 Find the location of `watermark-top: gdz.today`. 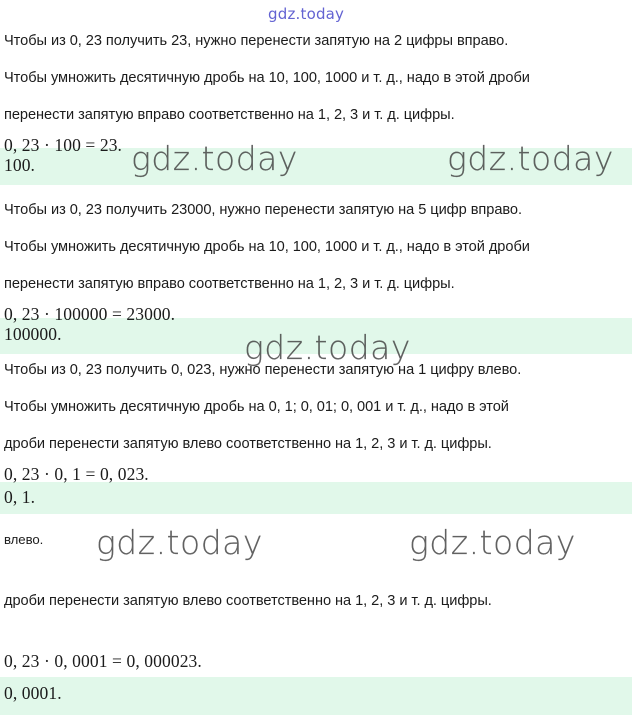

watermark-top: gdz.today is located at coordinates (306, 14).